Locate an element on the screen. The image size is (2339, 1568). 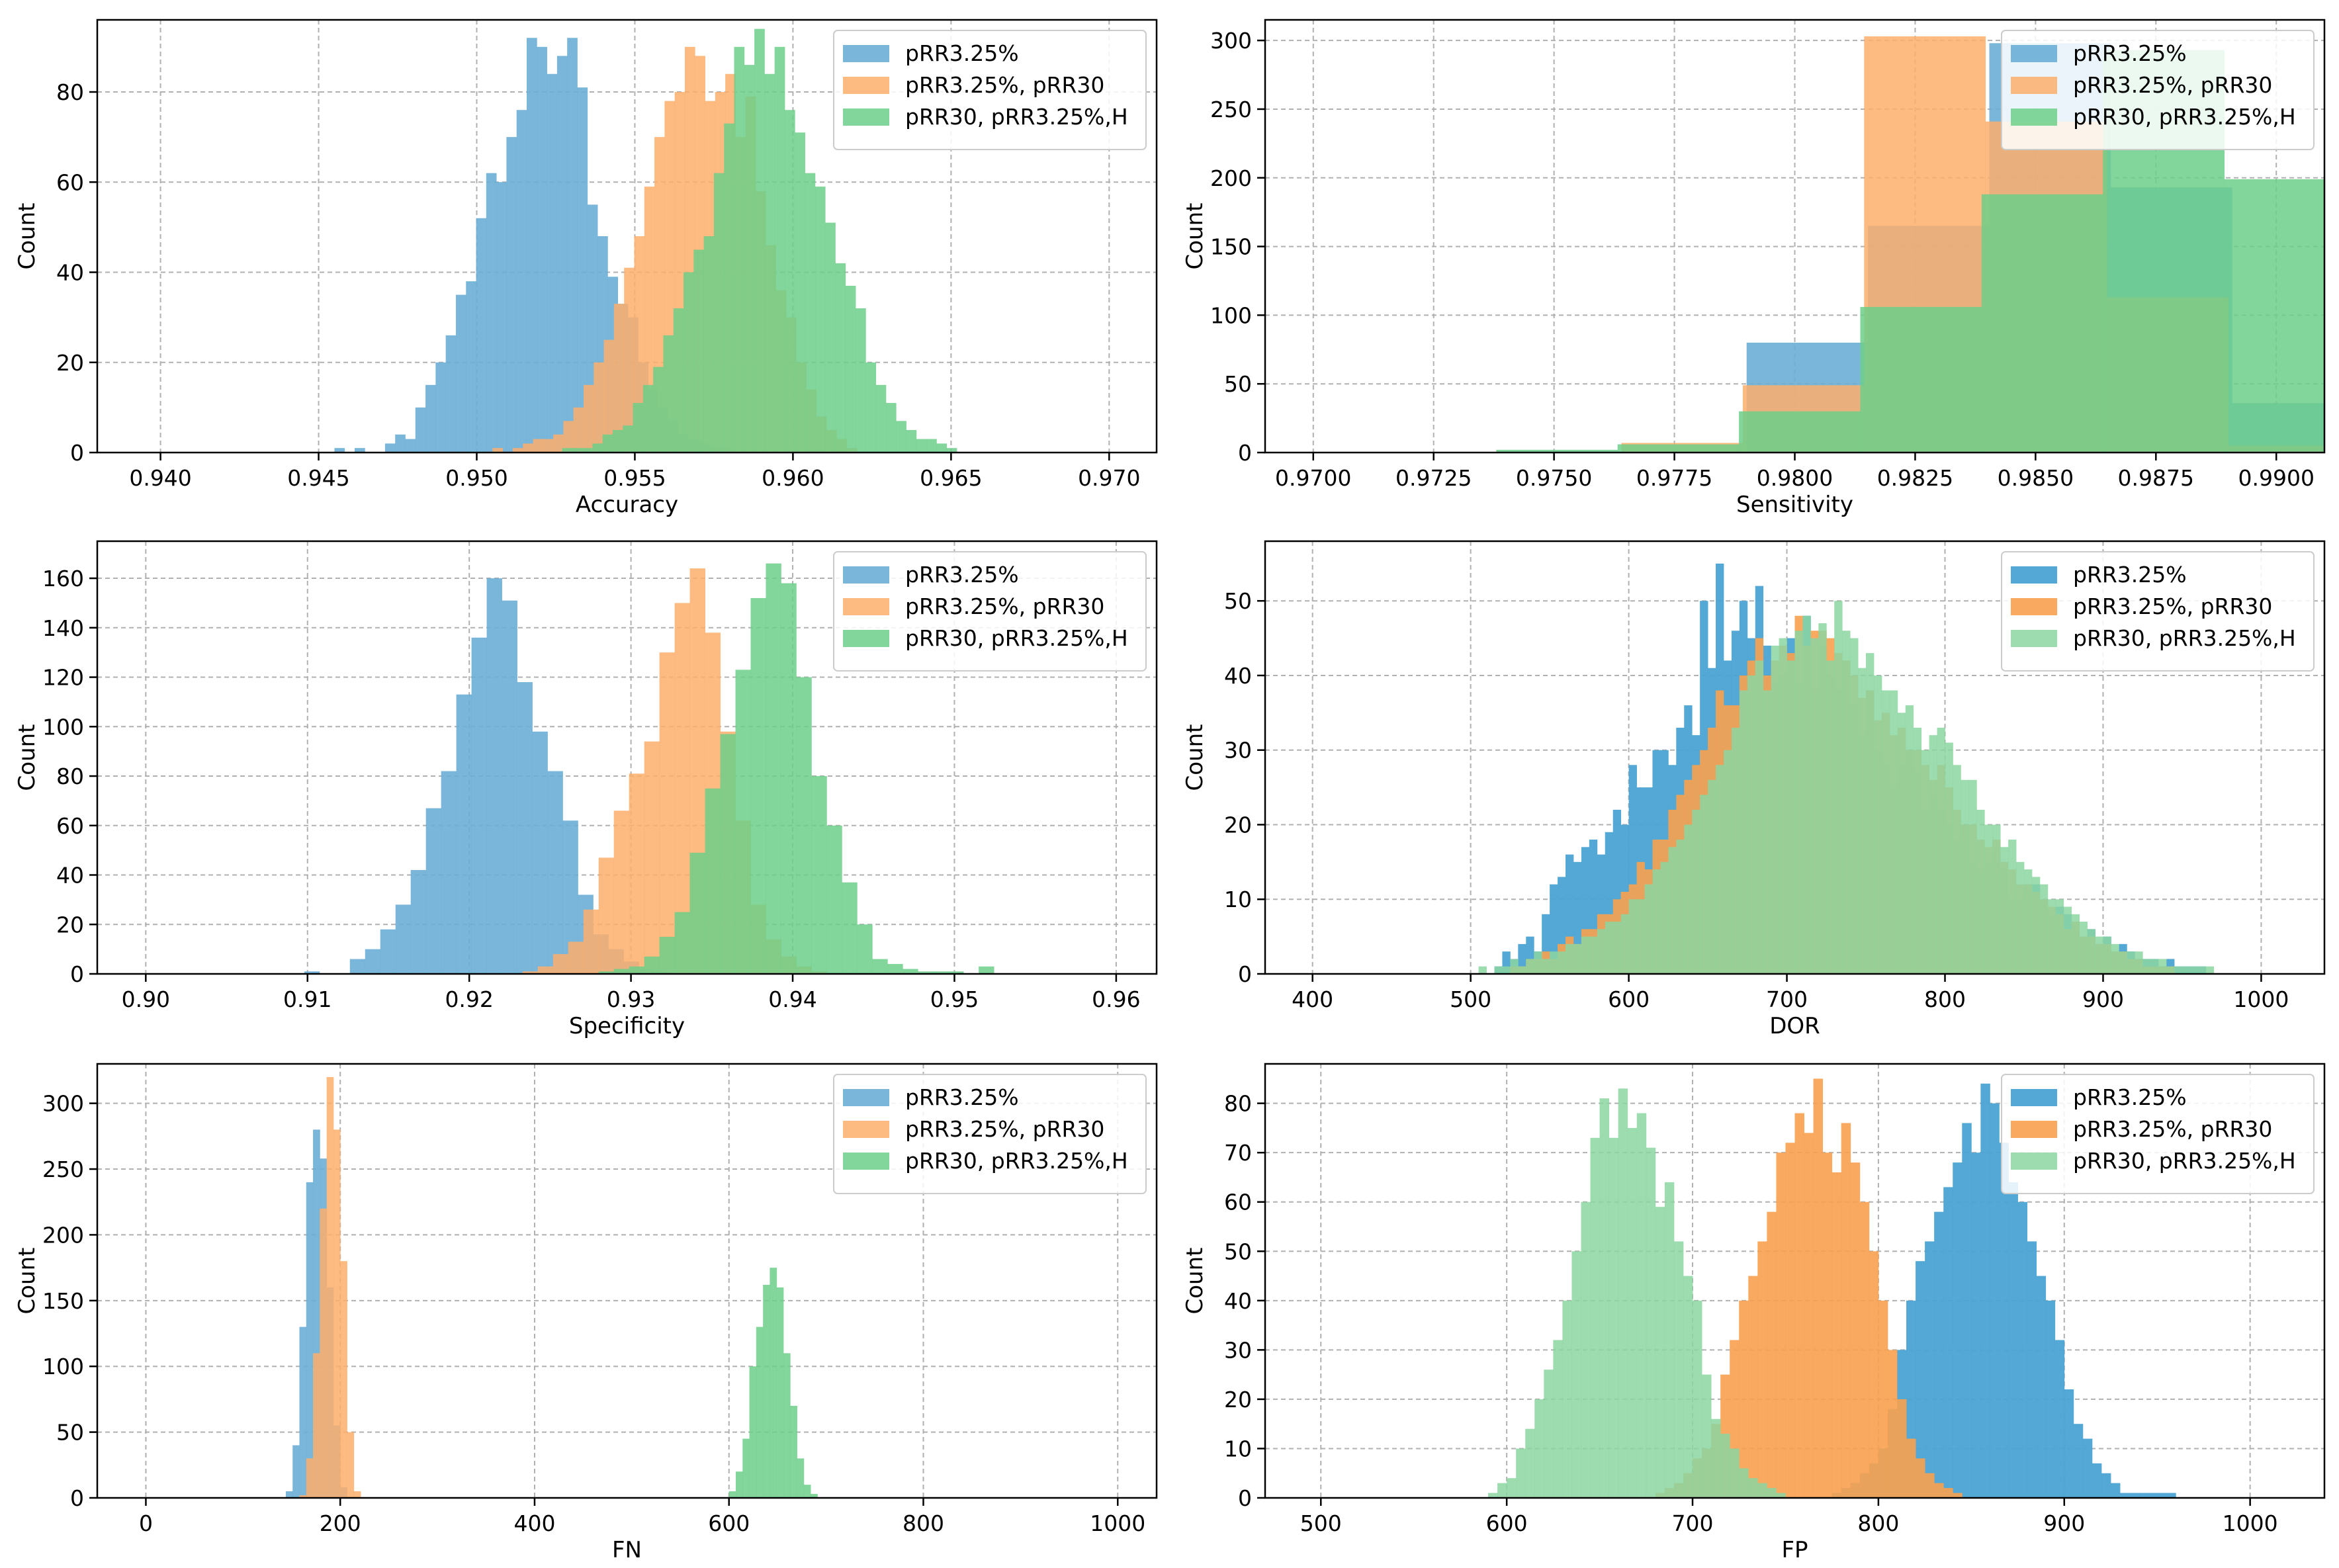
y-tick-label: 20 is located at coordinates (70, 363).